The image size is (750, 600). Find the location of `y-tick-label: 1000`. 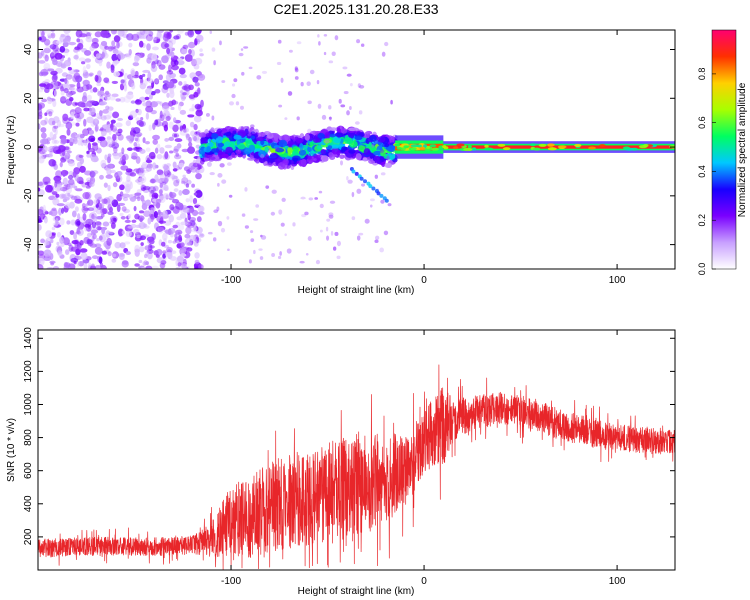

y-tick-label: 1000 is located at coordinates (28, 404).